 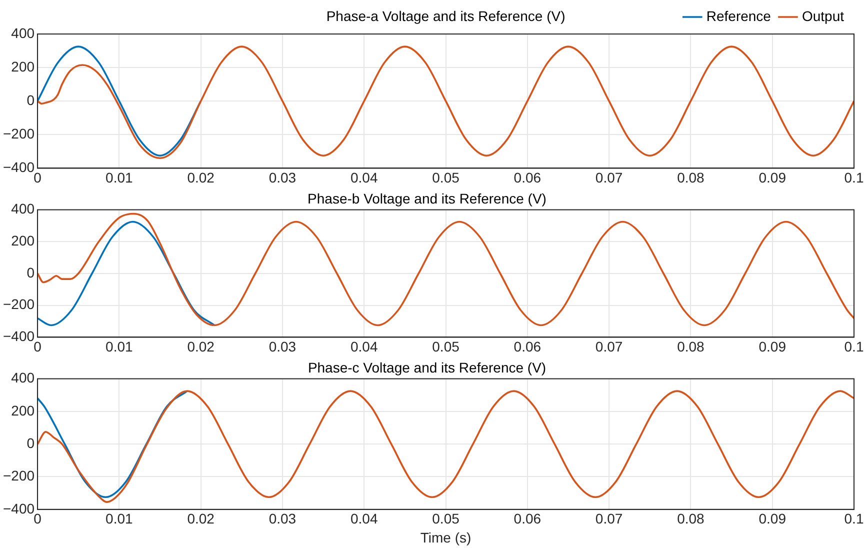 I want to click on legend-label: Reference, so click(x=739, y=16).